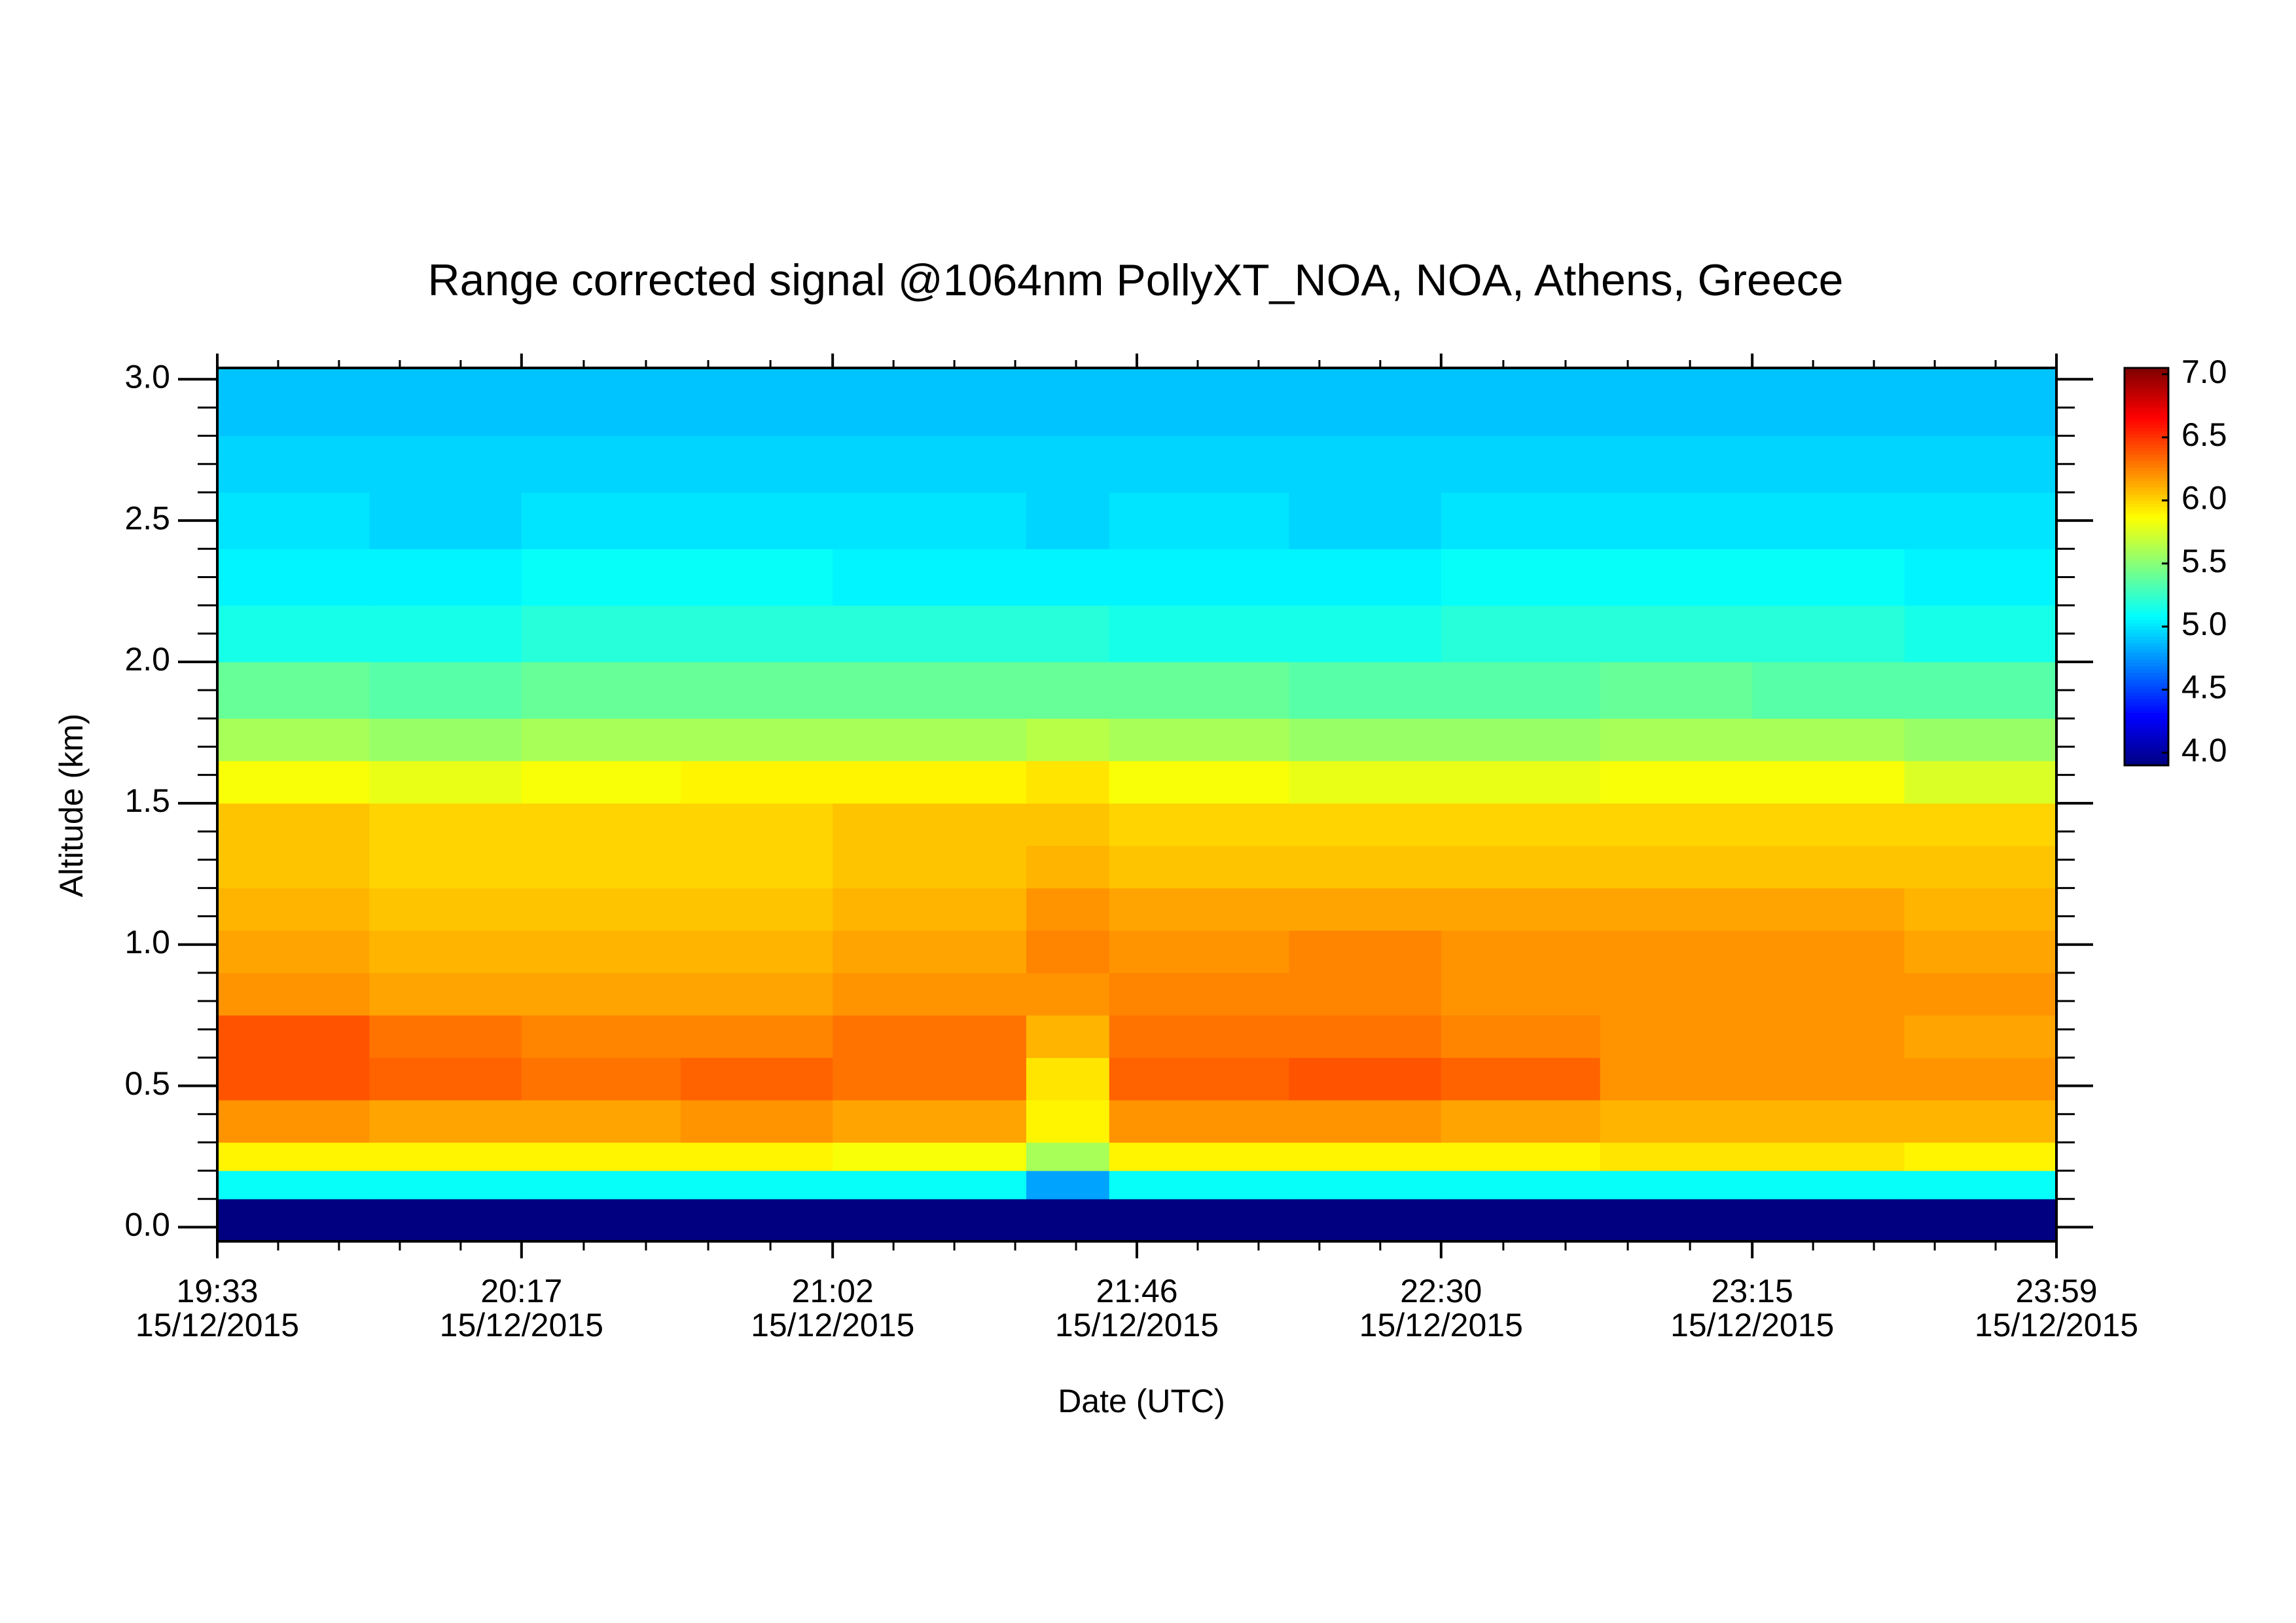 This screenshot has height=1623, width=2296. What do you see at coordinates (147, 659) in the screenshot?
I see `y-tick-label: 2.0` at bounding box center [147, 659].